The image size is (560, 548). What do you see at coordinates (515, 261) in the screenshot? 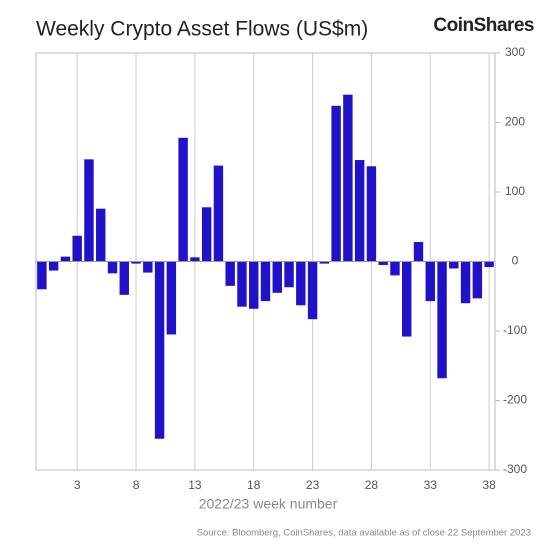
I see `y-tick-label: 0` at bounding box center [515, 261].